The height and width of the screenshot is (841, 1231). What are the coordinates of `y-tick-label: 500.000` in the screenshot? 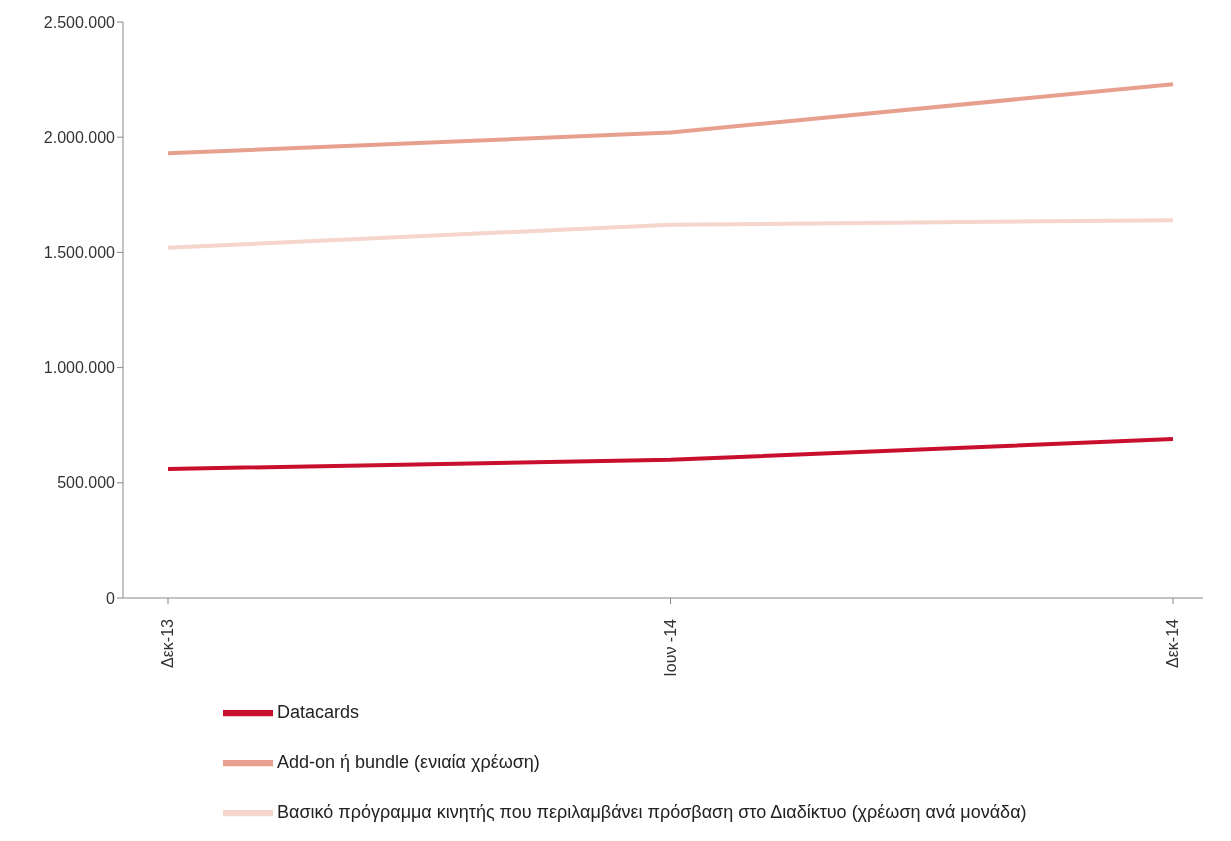 It's located at (86, 483).